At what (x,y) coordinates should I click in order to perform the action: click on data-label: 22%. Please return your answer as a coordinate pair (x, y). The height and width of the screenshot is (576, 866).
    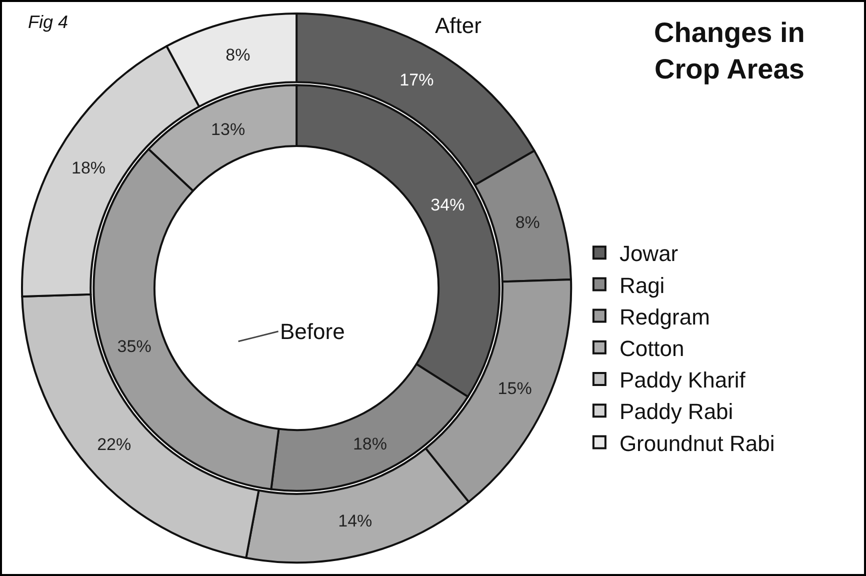
    Looking at the image, I should click on (114, 444).